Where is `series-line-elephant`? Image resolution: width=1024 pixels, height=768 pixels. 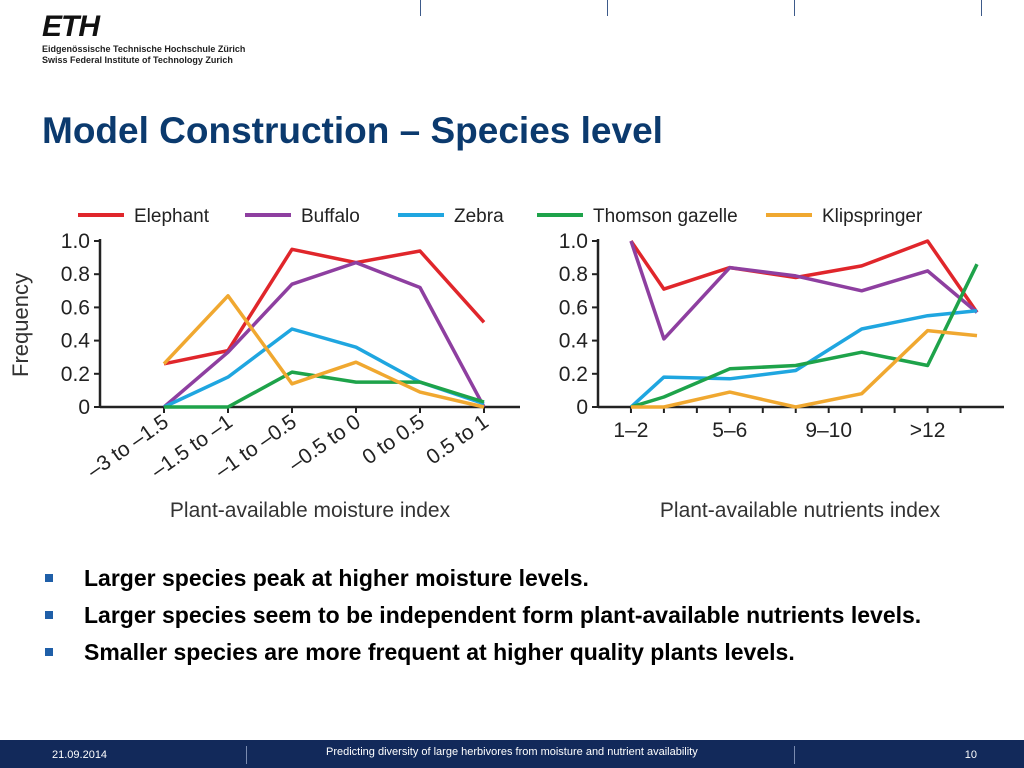
series-line-elephant is located at coordinates (324, 306).